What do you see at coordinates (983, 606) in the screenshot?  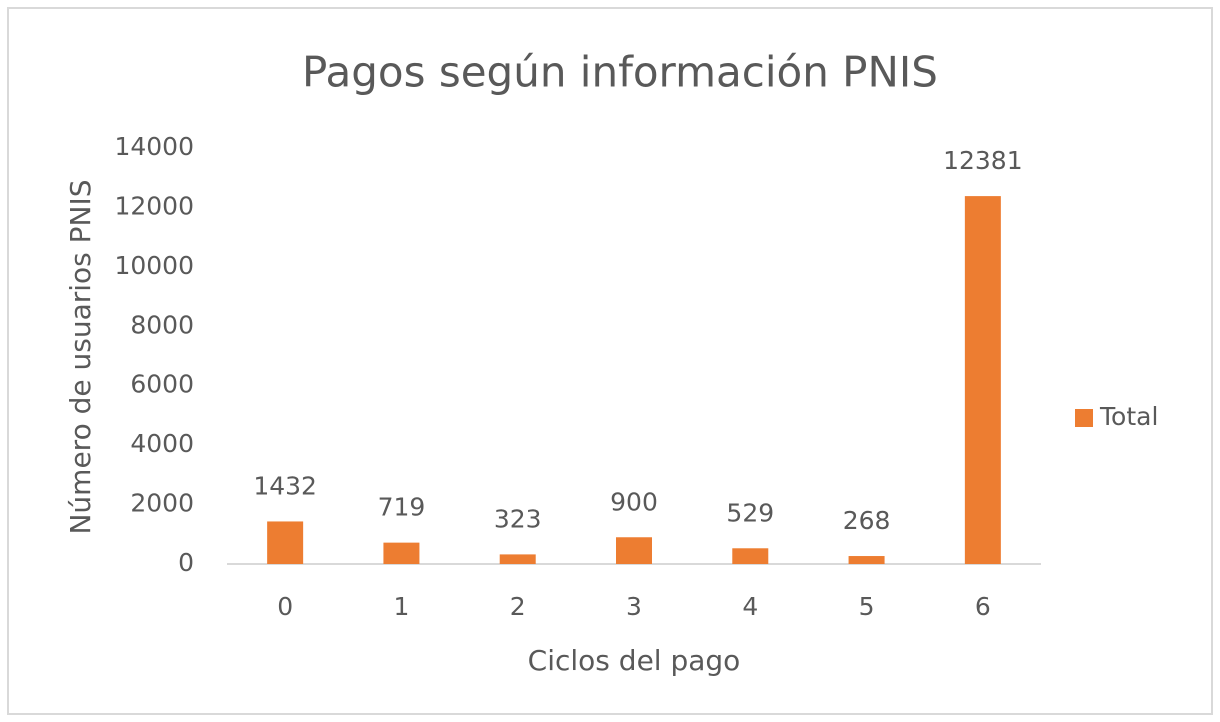 I see `x-tick-label: 6` at bounding box center [983, 606].